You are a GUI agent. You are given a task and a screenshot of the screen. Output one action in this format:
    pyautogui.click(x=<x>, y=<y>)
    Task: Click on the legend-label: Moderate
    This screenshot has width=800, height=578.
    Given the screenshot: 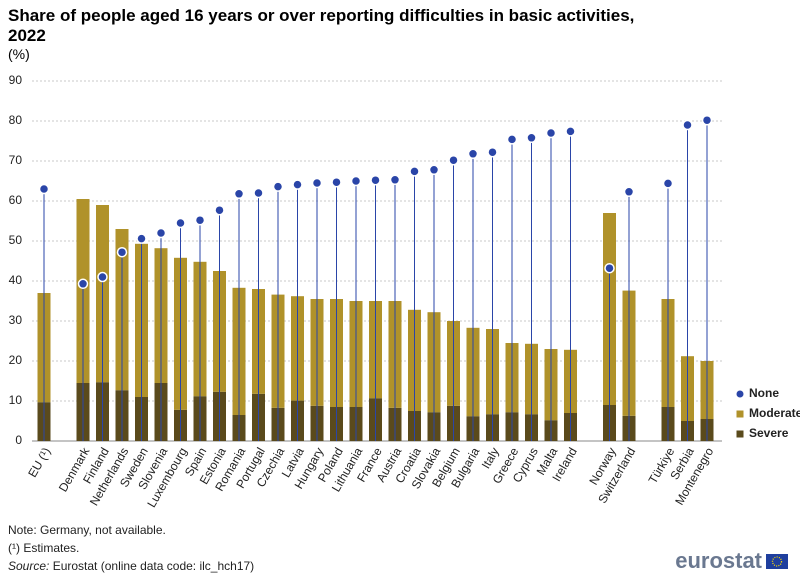 What is the action you would take?
    pyautogui.click(x=774, y=413)
    